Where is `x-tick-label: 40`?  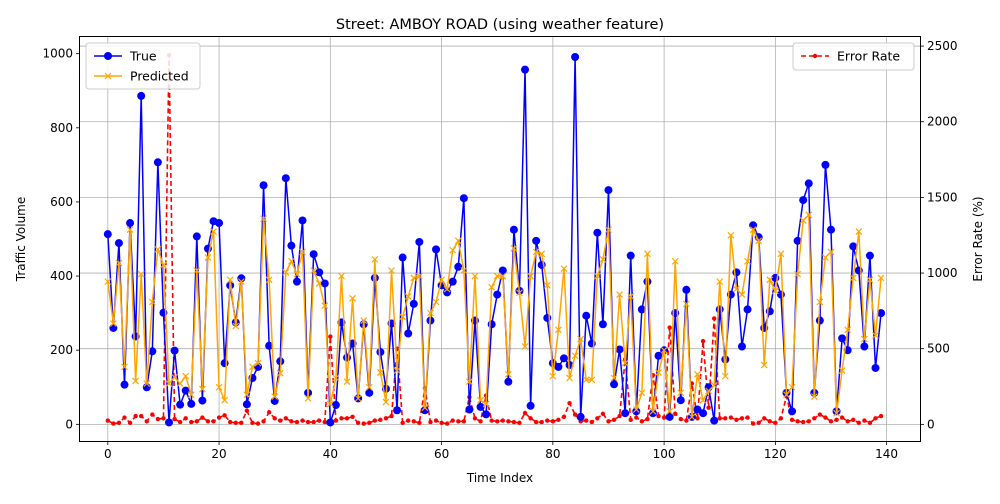
x-tick-label: 40 is located at coordinates (330, 454).